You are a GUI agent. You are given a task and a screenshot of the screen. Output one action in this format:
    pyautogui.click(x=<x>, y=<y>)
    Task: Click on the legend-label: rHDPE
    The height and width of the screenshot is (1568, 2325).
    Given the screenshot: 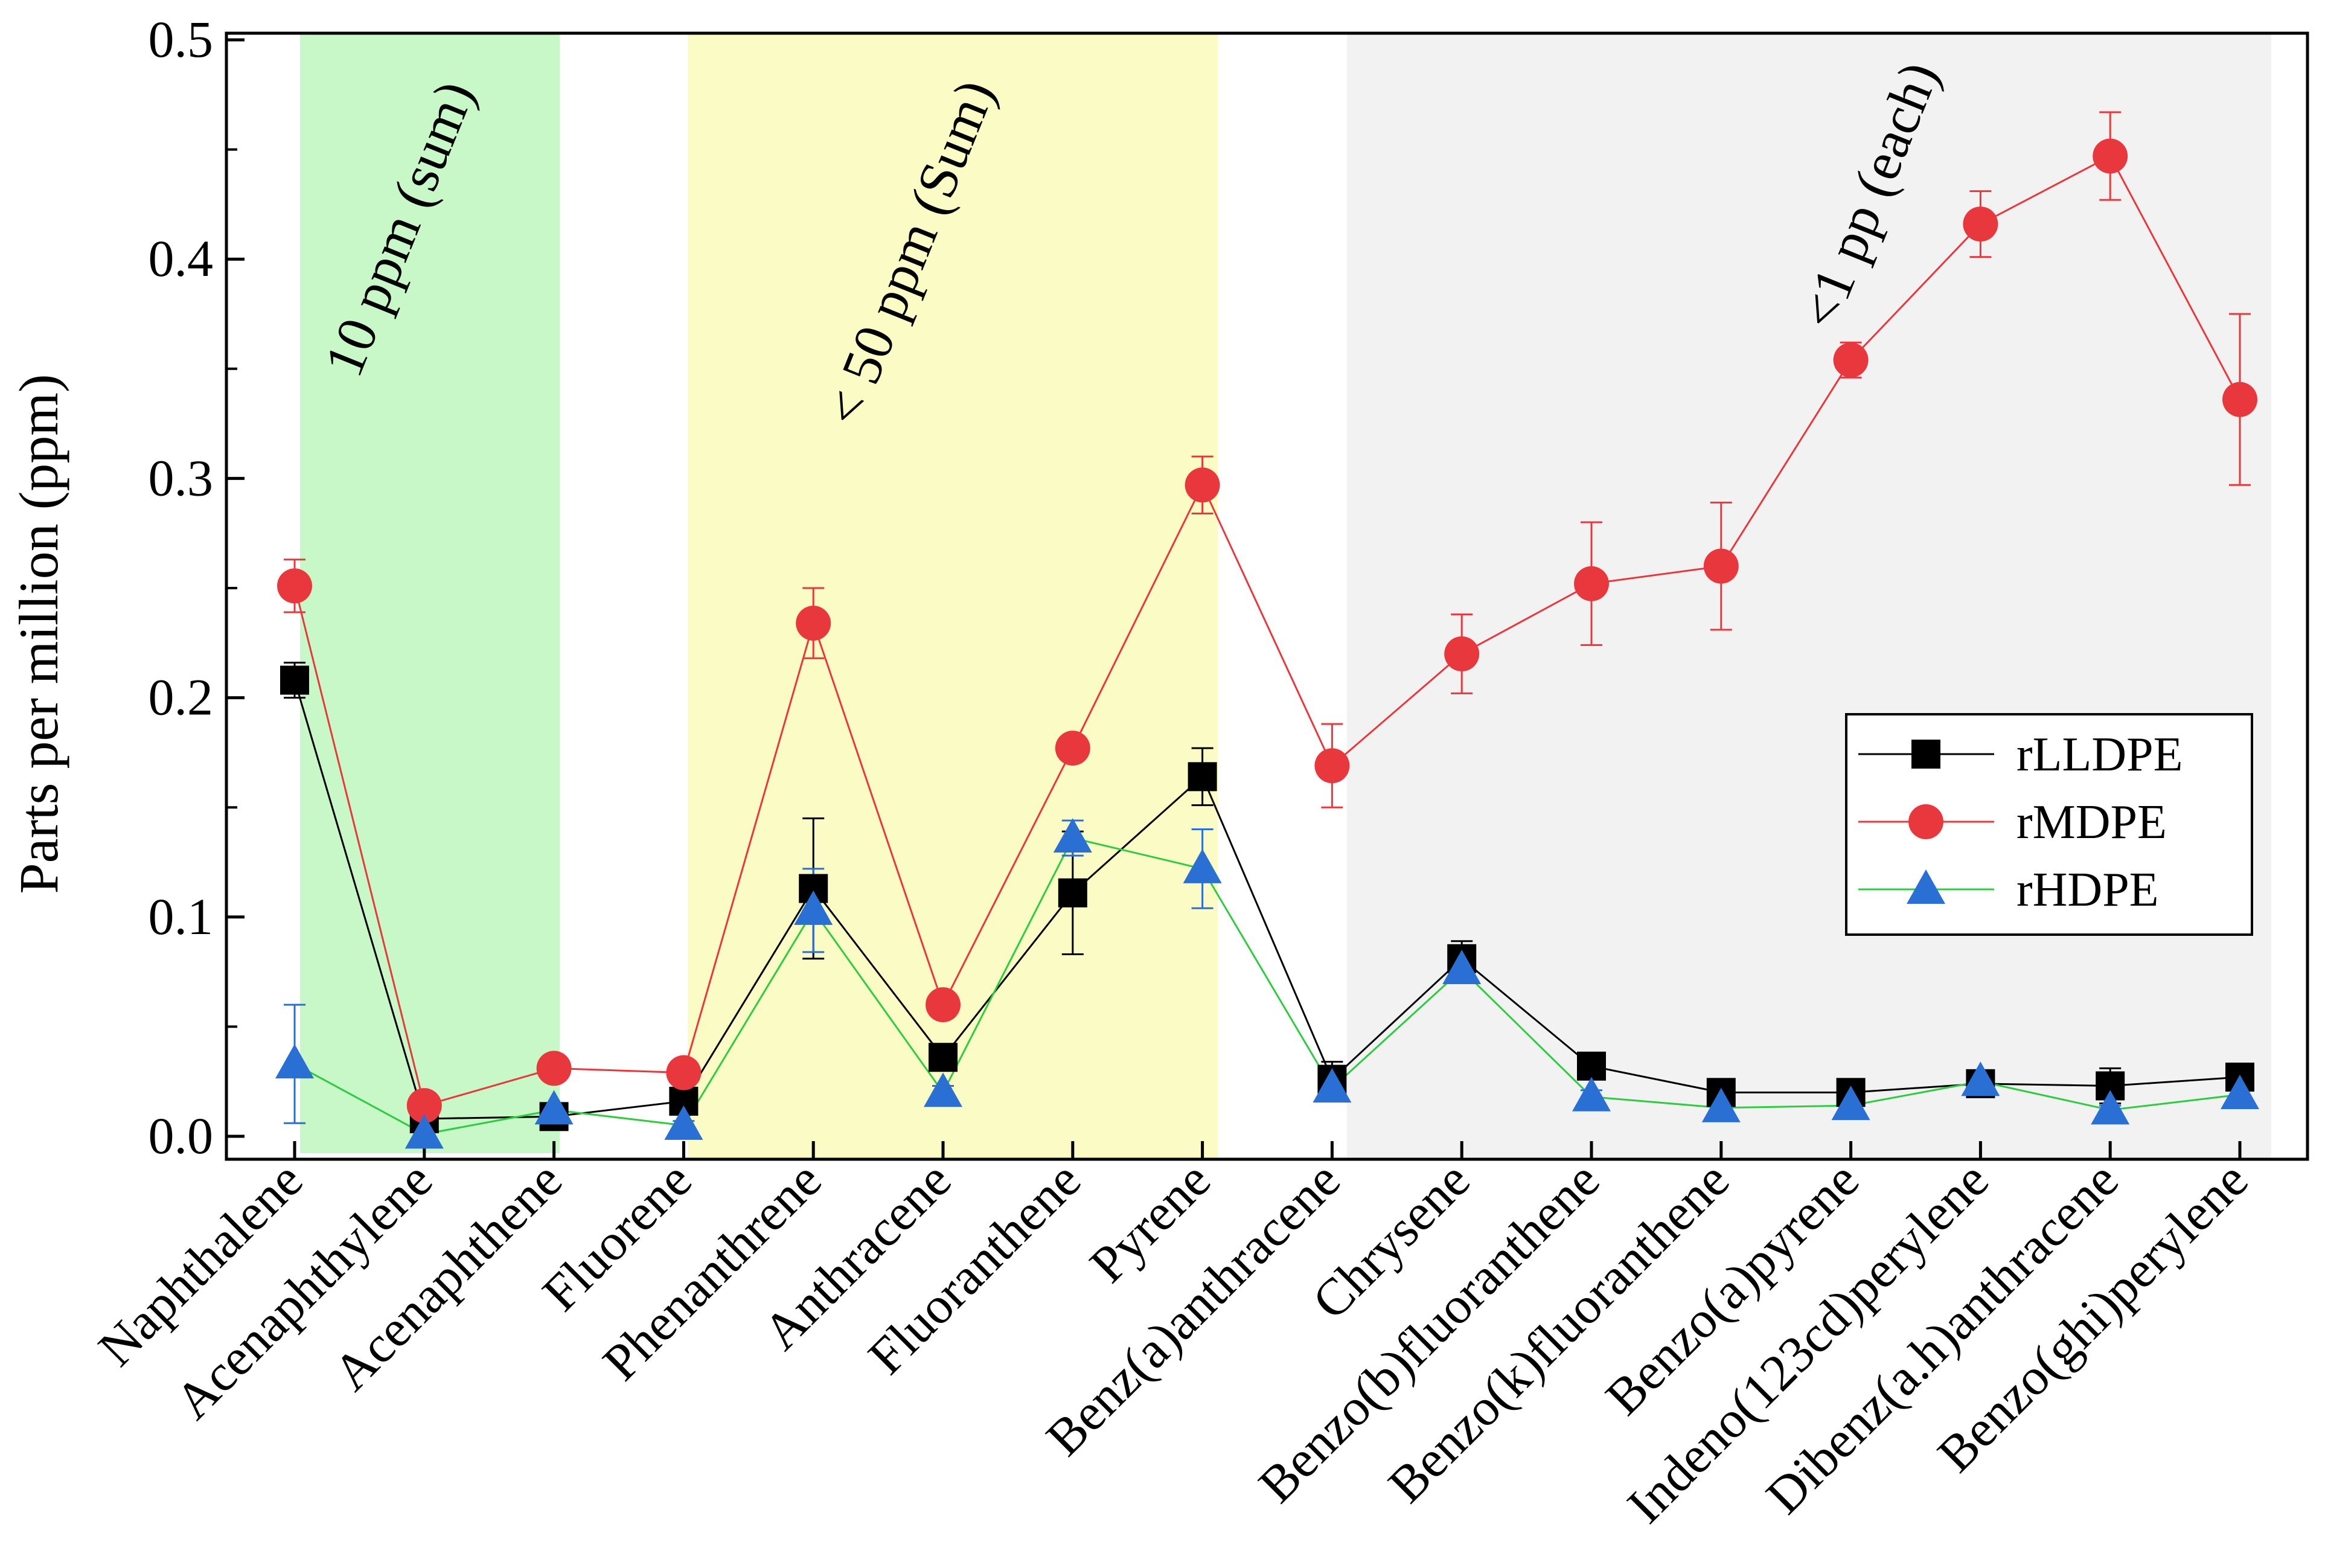 What is the action you would take?
    pyautogui.click(x=2087, y=890)
    